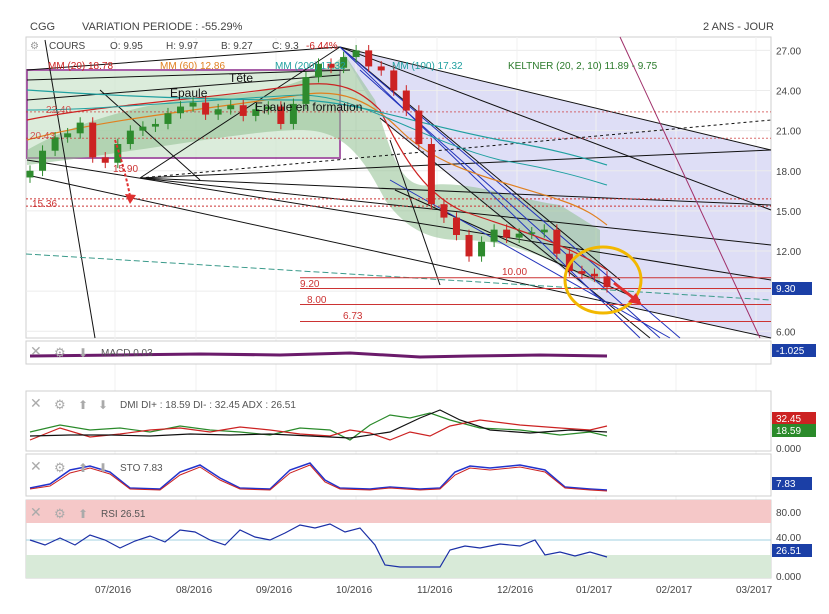 The width and height of the screenshot is (829, 614). Describe the element at coordinates (515, 590) in the screenshot. I see `date-tick-5: 12/2016` at that location.